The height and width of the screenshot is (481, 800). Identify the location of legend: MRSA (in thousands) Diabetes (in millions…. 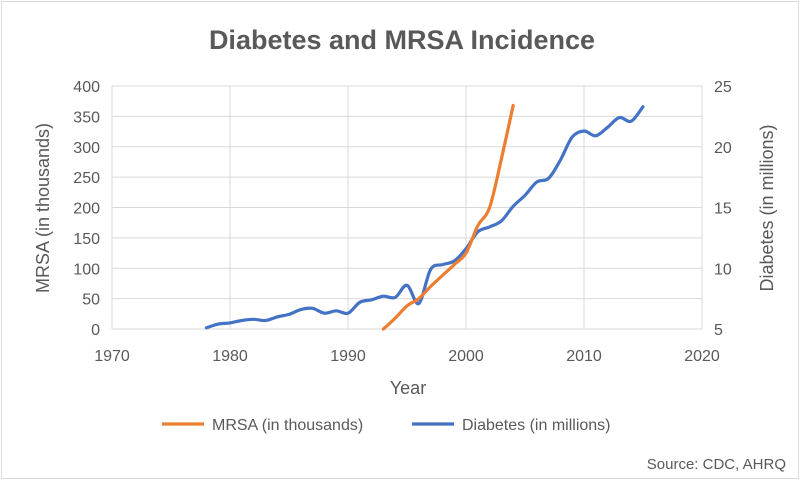
(386, 425).